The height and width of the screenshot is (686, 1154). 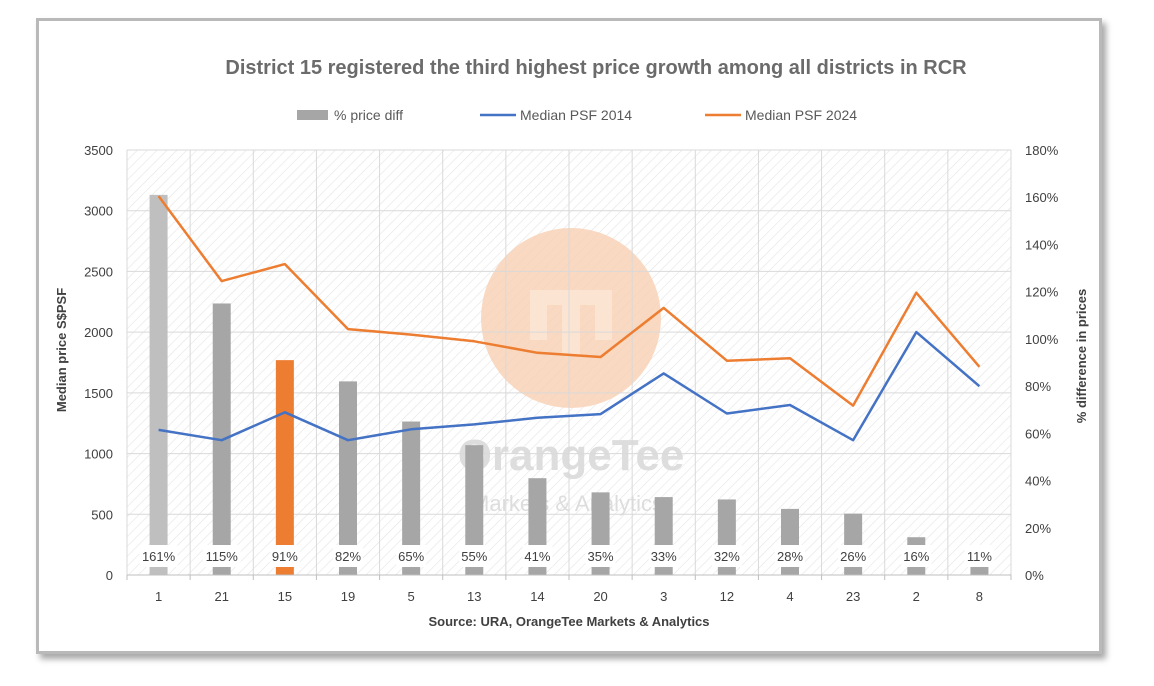 What do you see at coordinates (98, 393) in the screenshot?
I see `y-left-tick-label: 1500` at bounding box center [98, 393].